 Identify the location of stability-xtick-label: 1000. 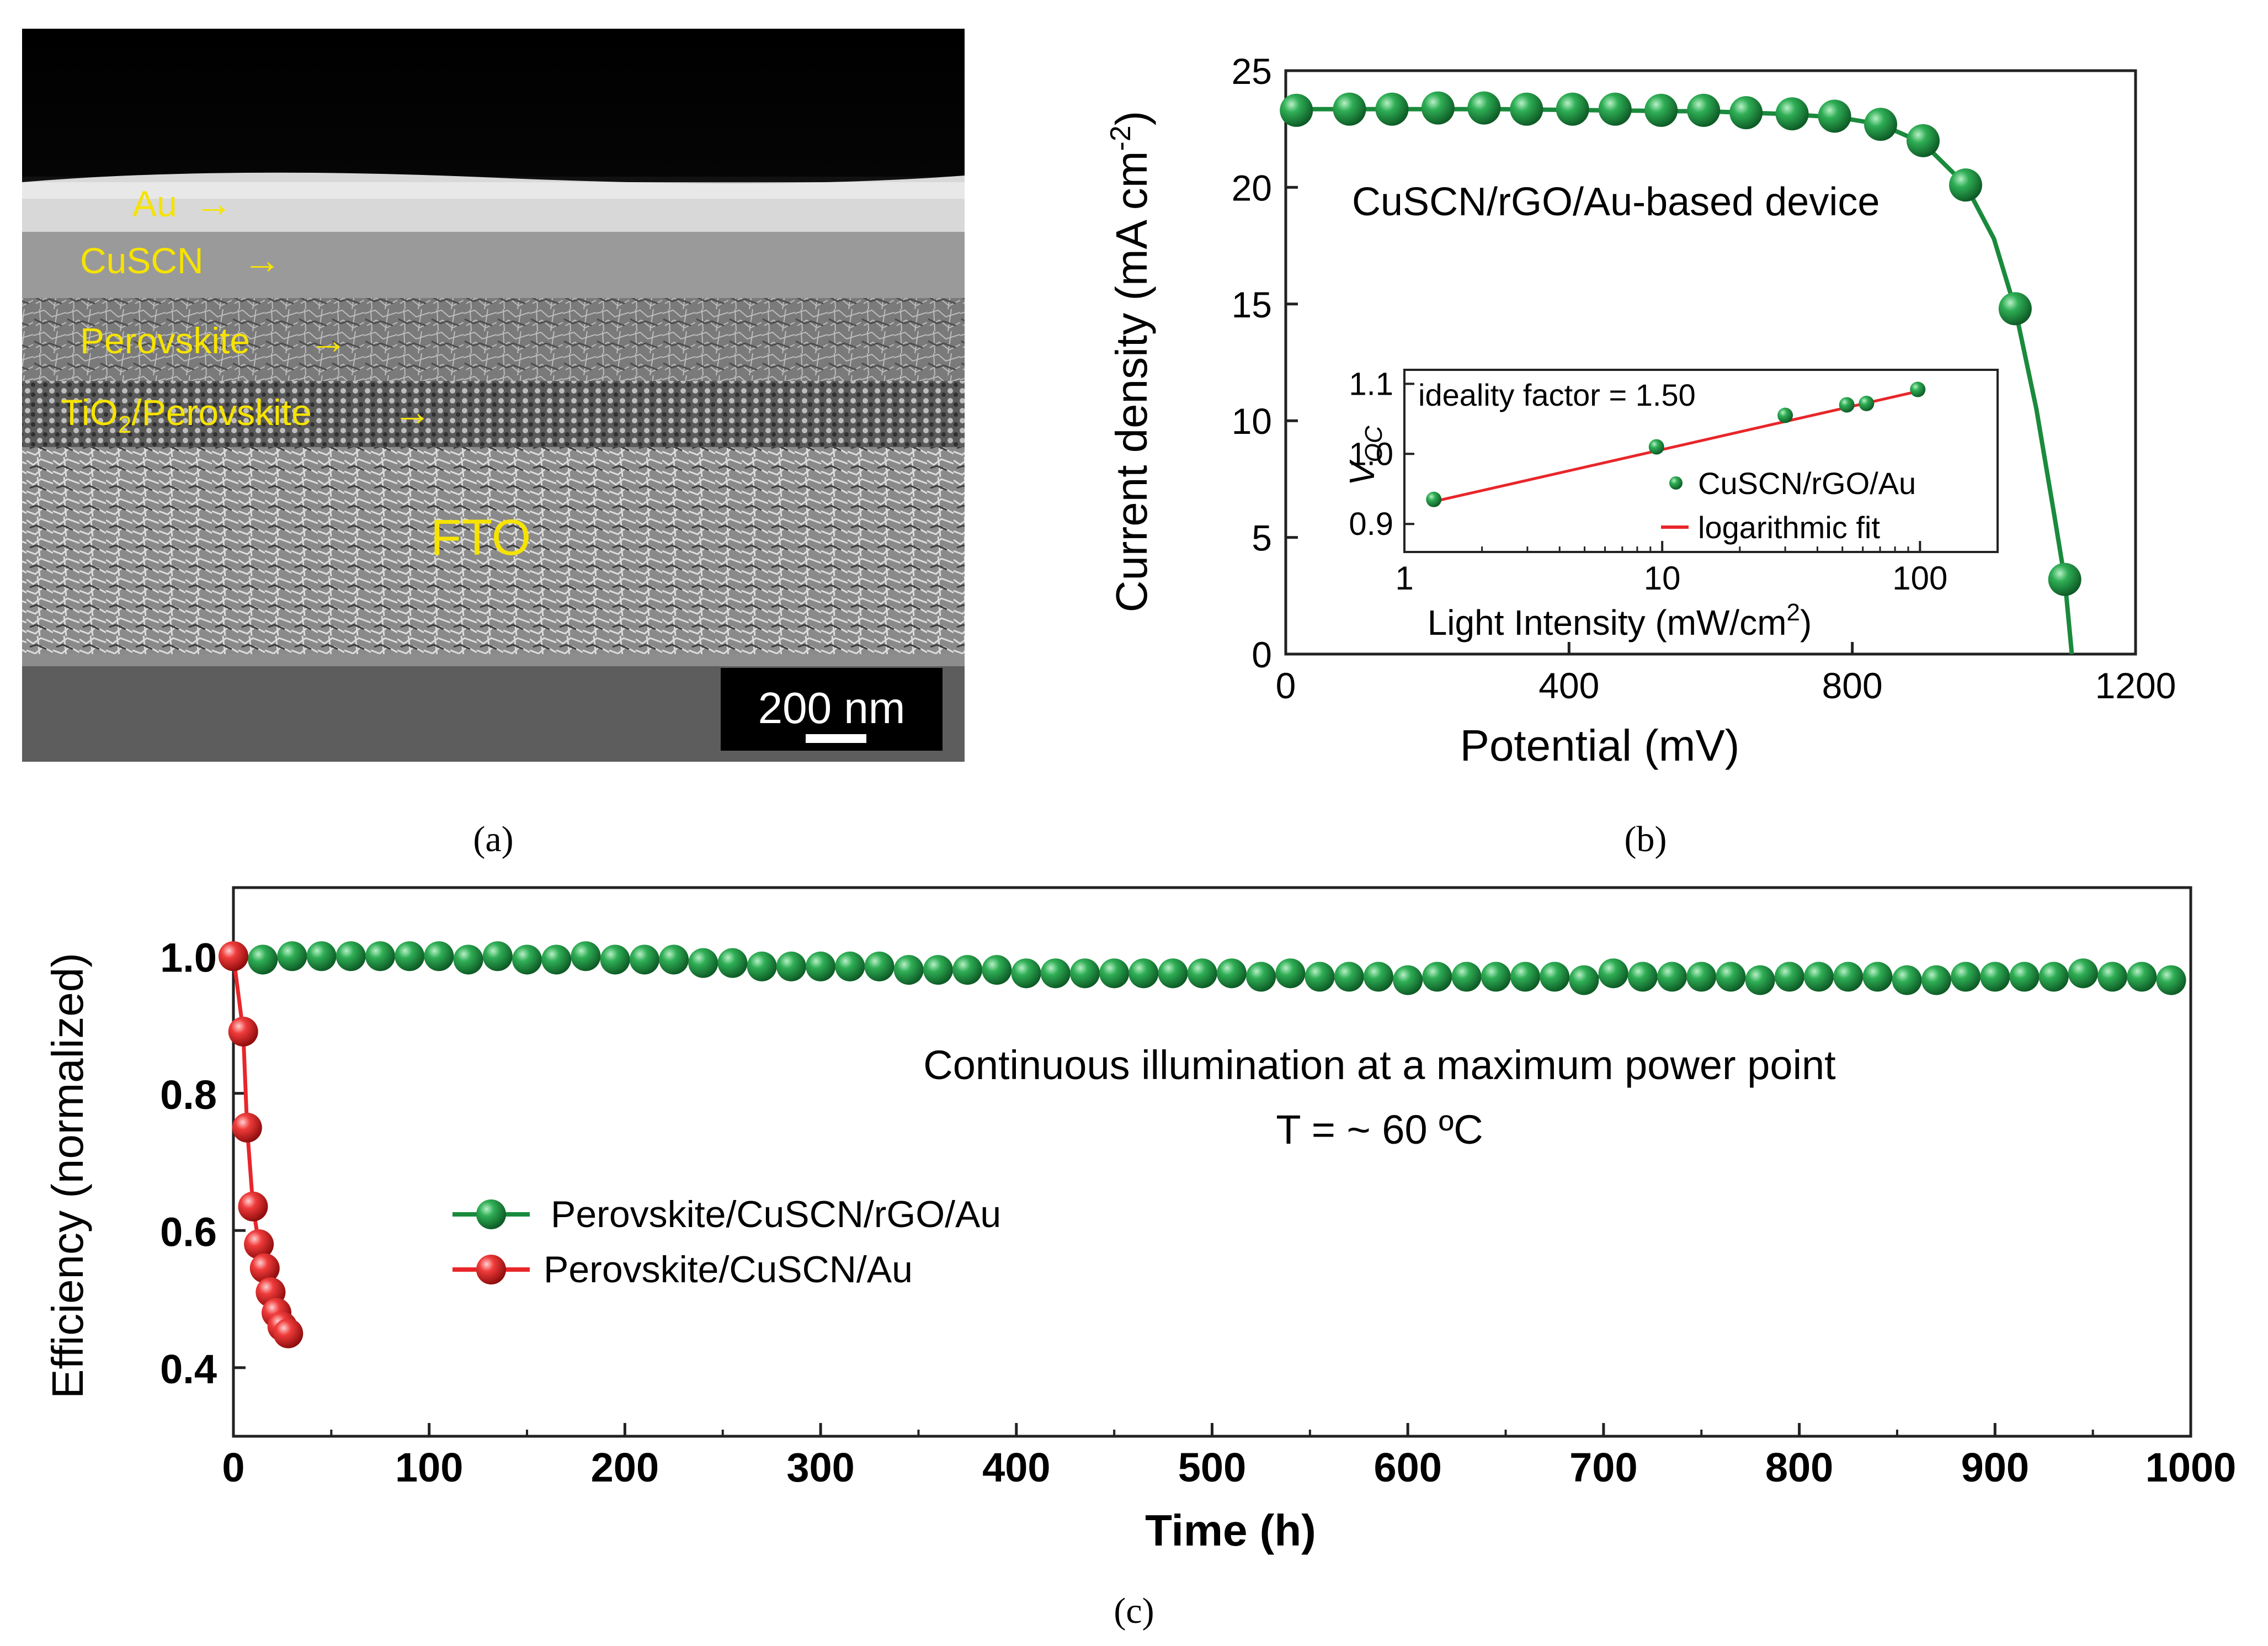
(2191, 1467).